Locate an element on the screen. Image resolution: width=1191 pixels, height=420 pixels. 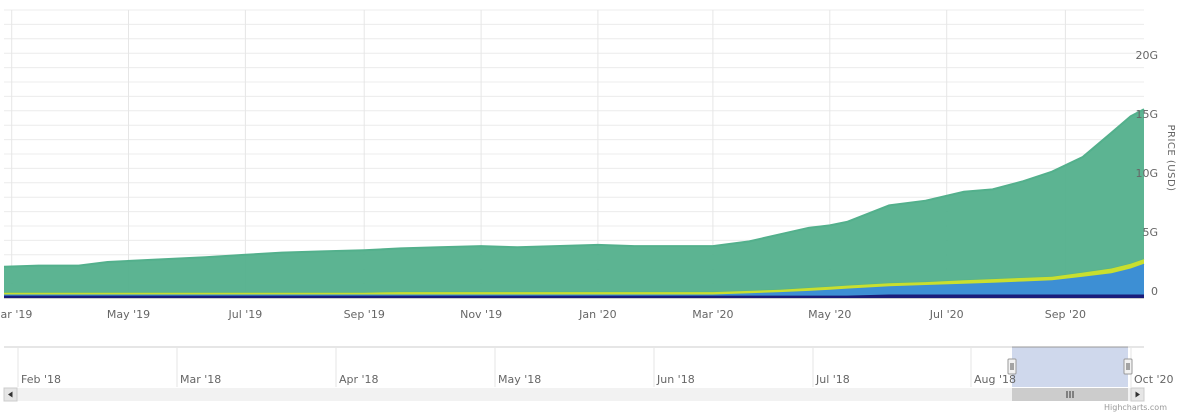
y-tick-label: 15G is located at coordinates (1146, 114).